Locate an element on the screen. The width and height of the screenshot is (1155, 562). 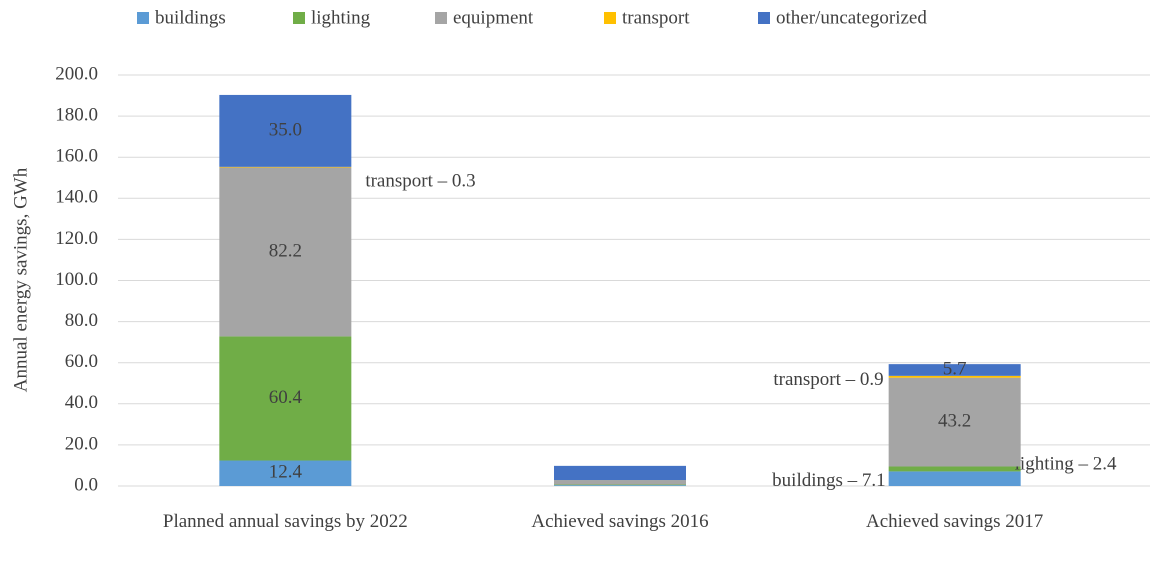
y-tick-label: 0.0 is located at coordinates (86, 484).